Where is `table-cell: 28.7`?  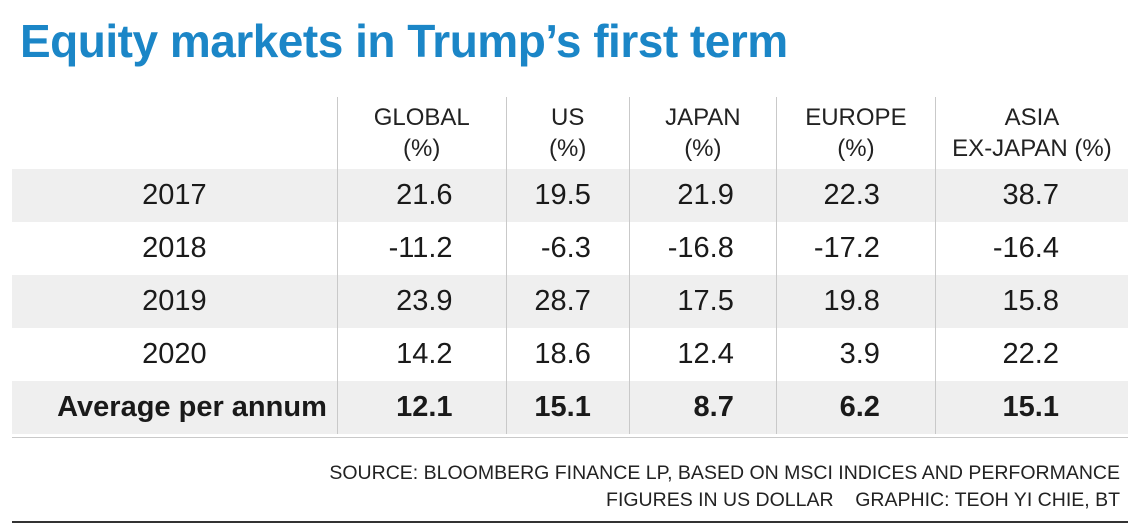
table-cell: 28.7 is located at coordinates (567, 301).